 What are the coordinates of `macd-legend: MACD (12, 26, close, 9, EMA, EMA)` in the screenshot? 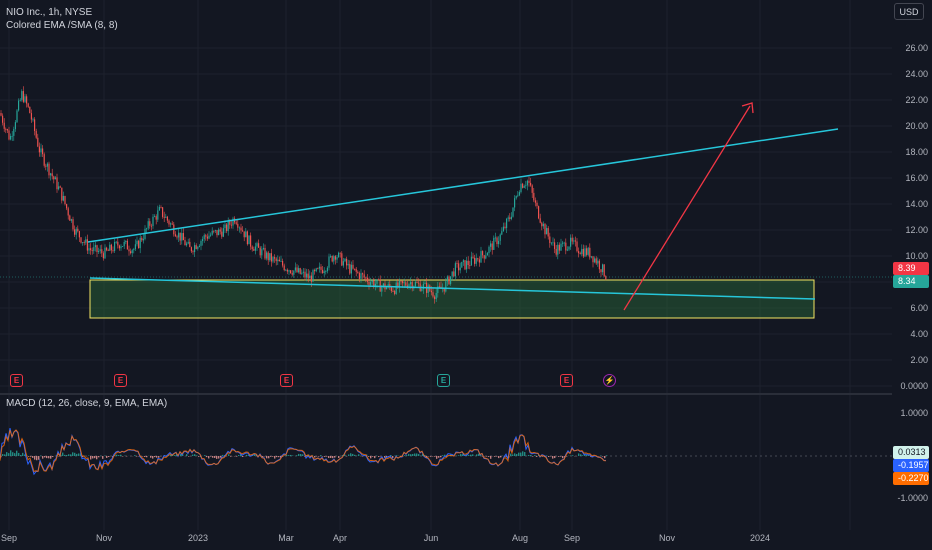 It's located at (87, 403).